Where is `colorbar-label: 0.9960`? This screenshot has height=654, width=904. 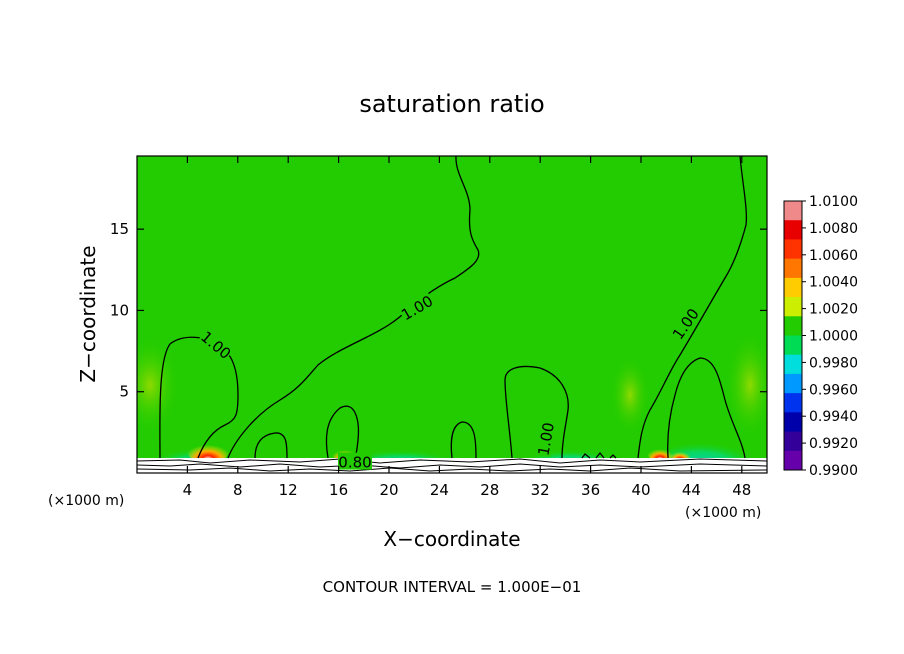
colorbar-label: 0.9960 is located at coordinates (833, 390).